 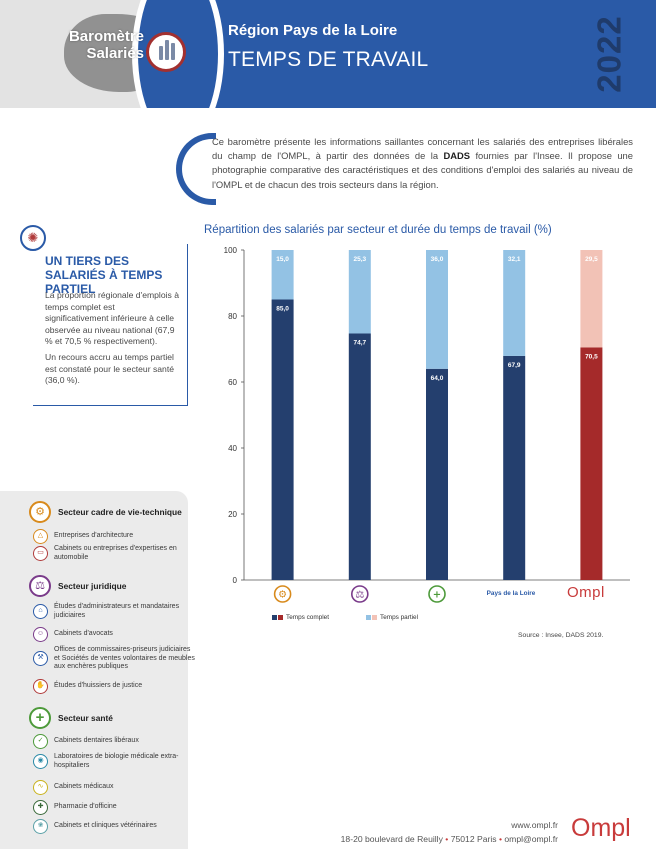 What do you see at coordinates (40, 536) in the screenshot?
I see `compass-icon: △` at bounding box center [40, 536].